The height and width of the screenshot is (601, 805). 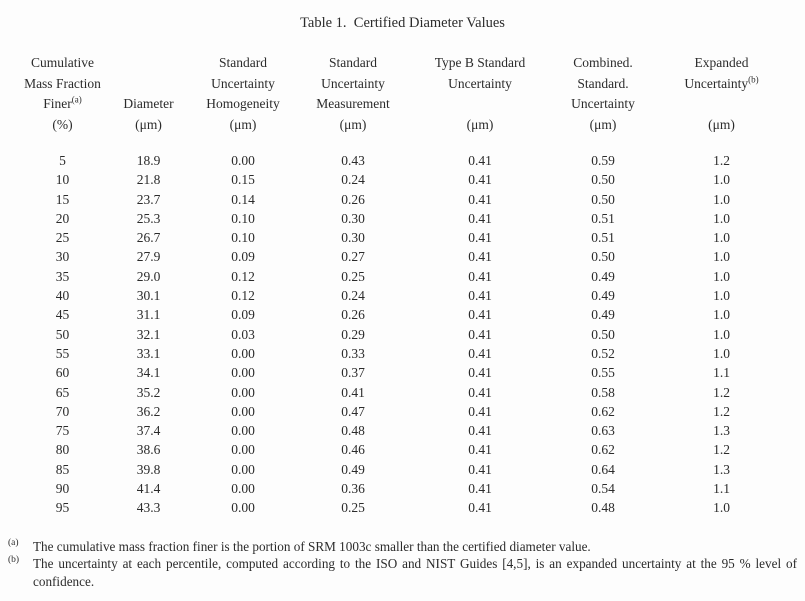 I want to click on table-row: 95 43.3 0.00 0.25 0.41 0.48 1.0, so click(x=402, y=507).